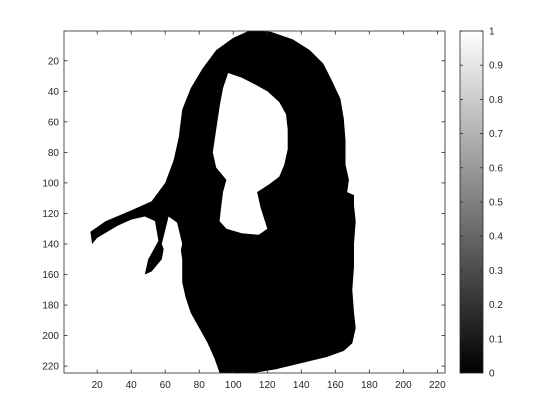 This screenshot has width=560, height=420. Describe the element at coordinates (403, 385) in the screenshot. I see `x-tick-label: 200` at that location.